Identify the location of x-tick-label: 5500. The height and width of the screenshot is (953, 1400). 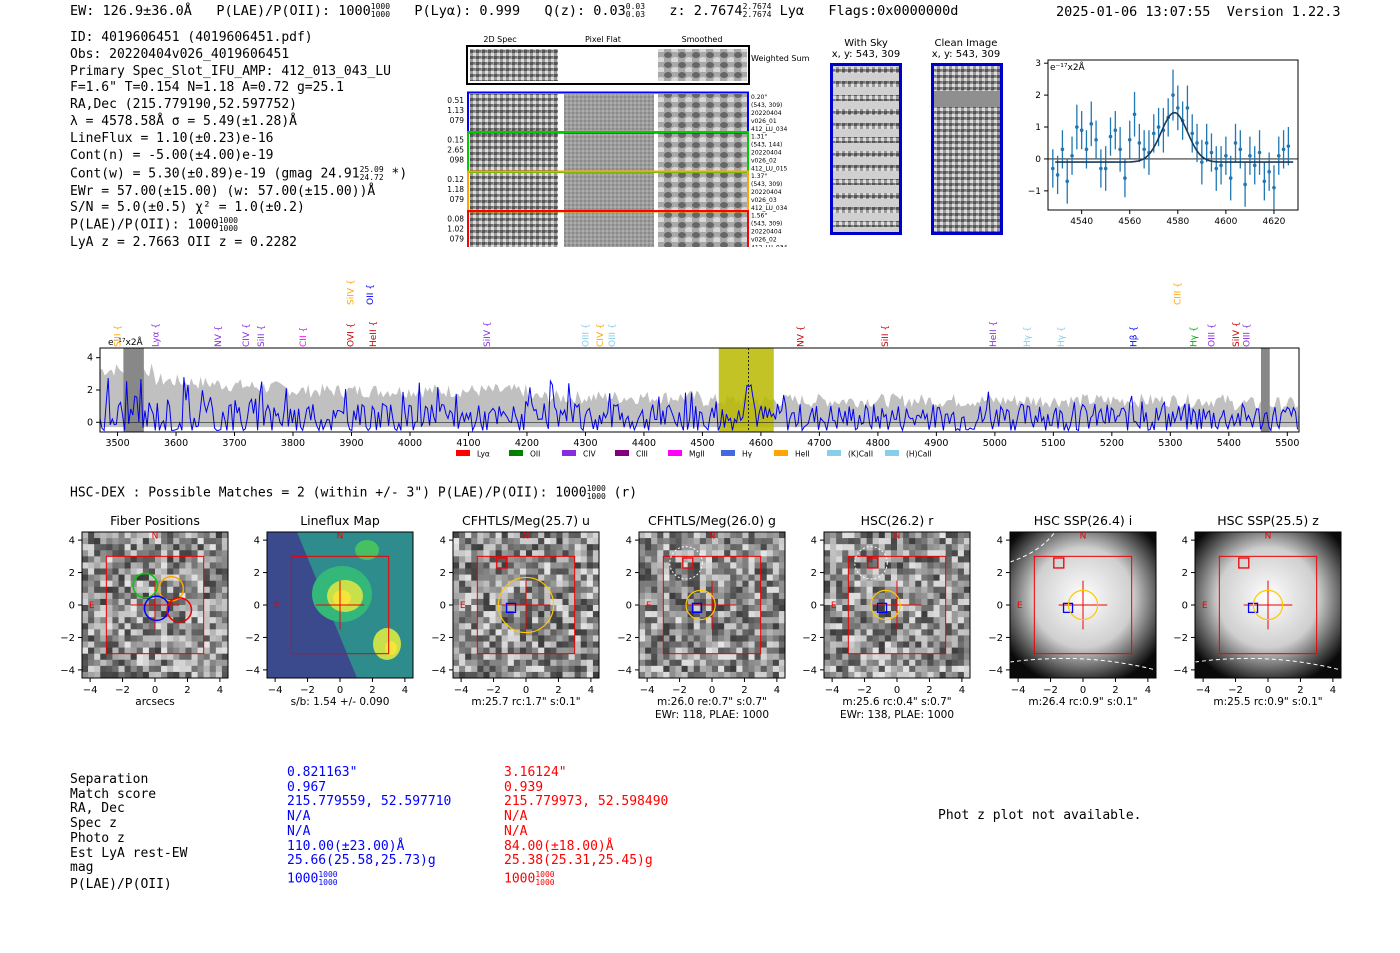
(1287, 443).